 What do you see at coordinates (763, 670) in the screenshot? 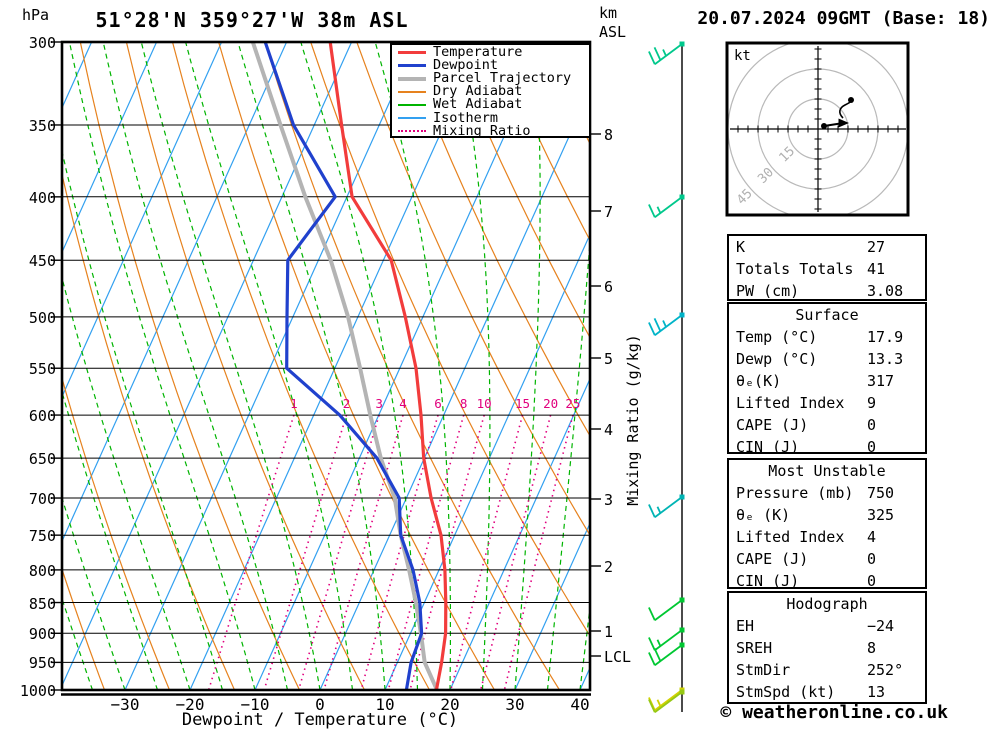
I see `row-label: StmDir` at bounding box center [763, 670].